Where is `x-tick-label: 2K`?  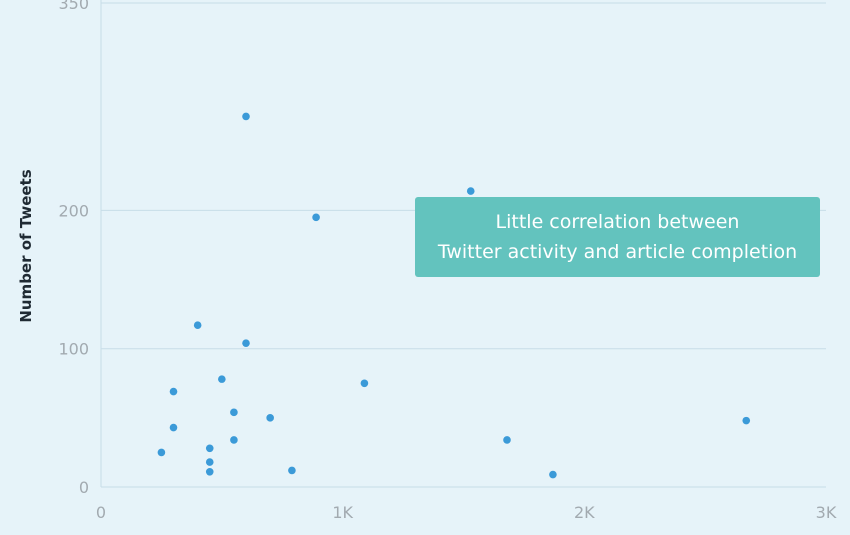 x-tick-label: 2K is located at coordinates (584, 512).